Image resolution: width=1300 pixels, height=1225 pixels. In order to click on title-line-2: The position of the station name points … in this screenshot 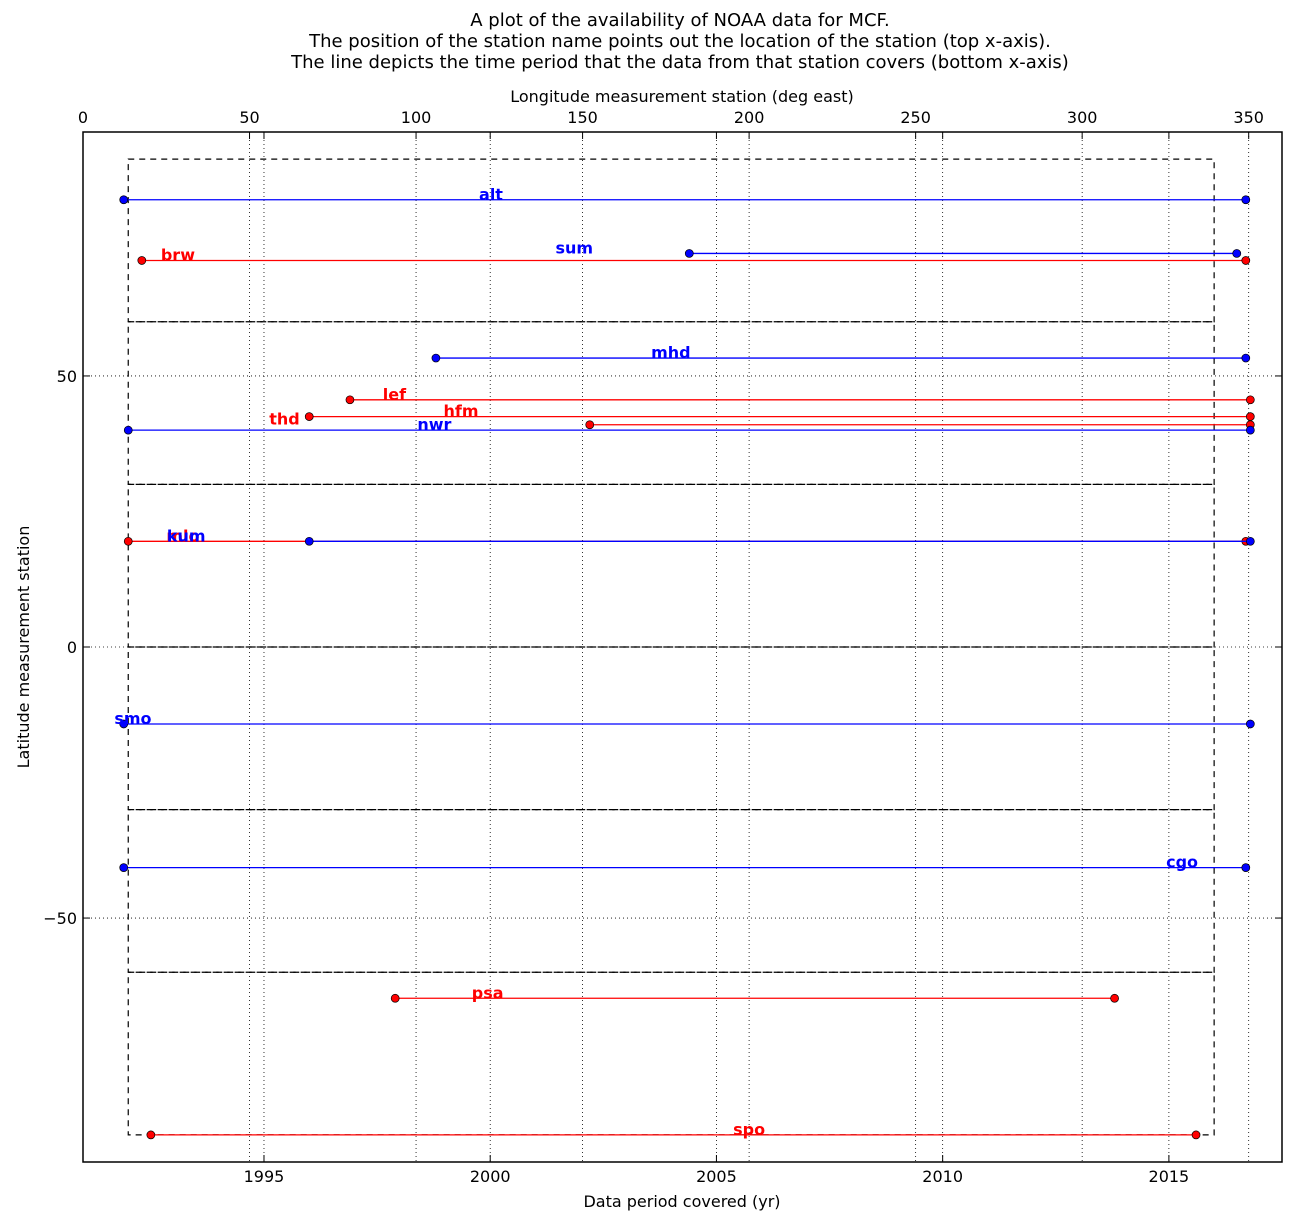, I will do `click(680, 41)`.